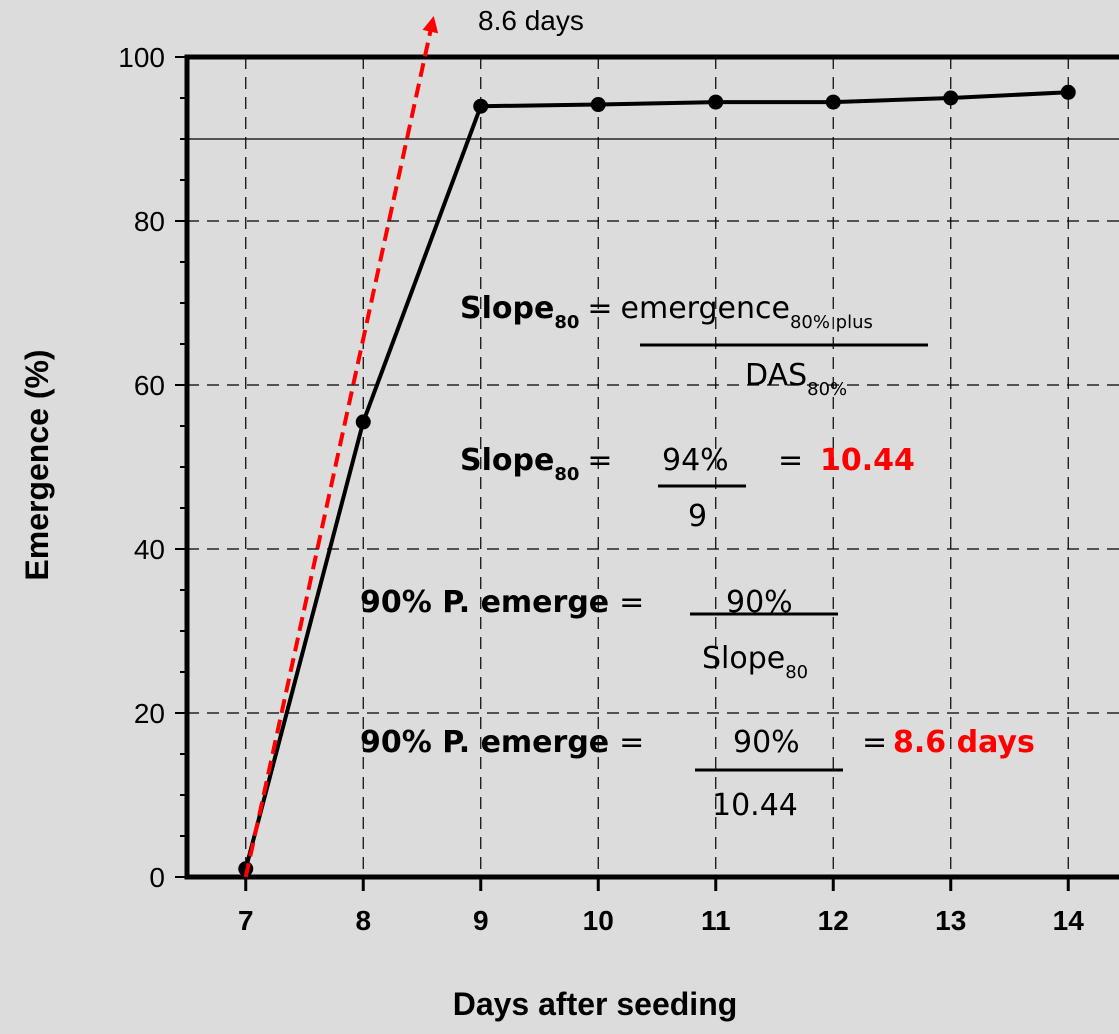 This screenshot has width=1119, height=1034. What do you see at coordinates (149, 713) in the screenshot?
I see `y-tick-label: 20` at bounding box center [149, 713].